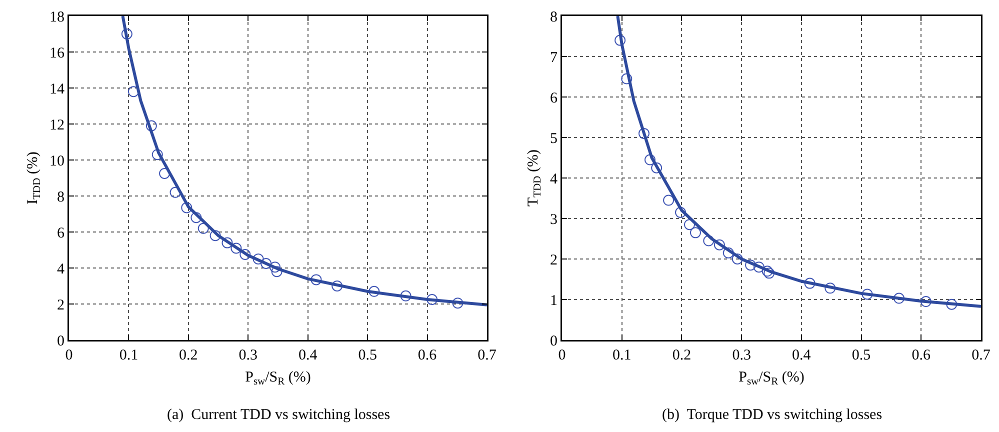  What do you see at coordinates (554, 58) in the screenshot?
I see `y-tick-label: 7` at bounding box center [554, 58].